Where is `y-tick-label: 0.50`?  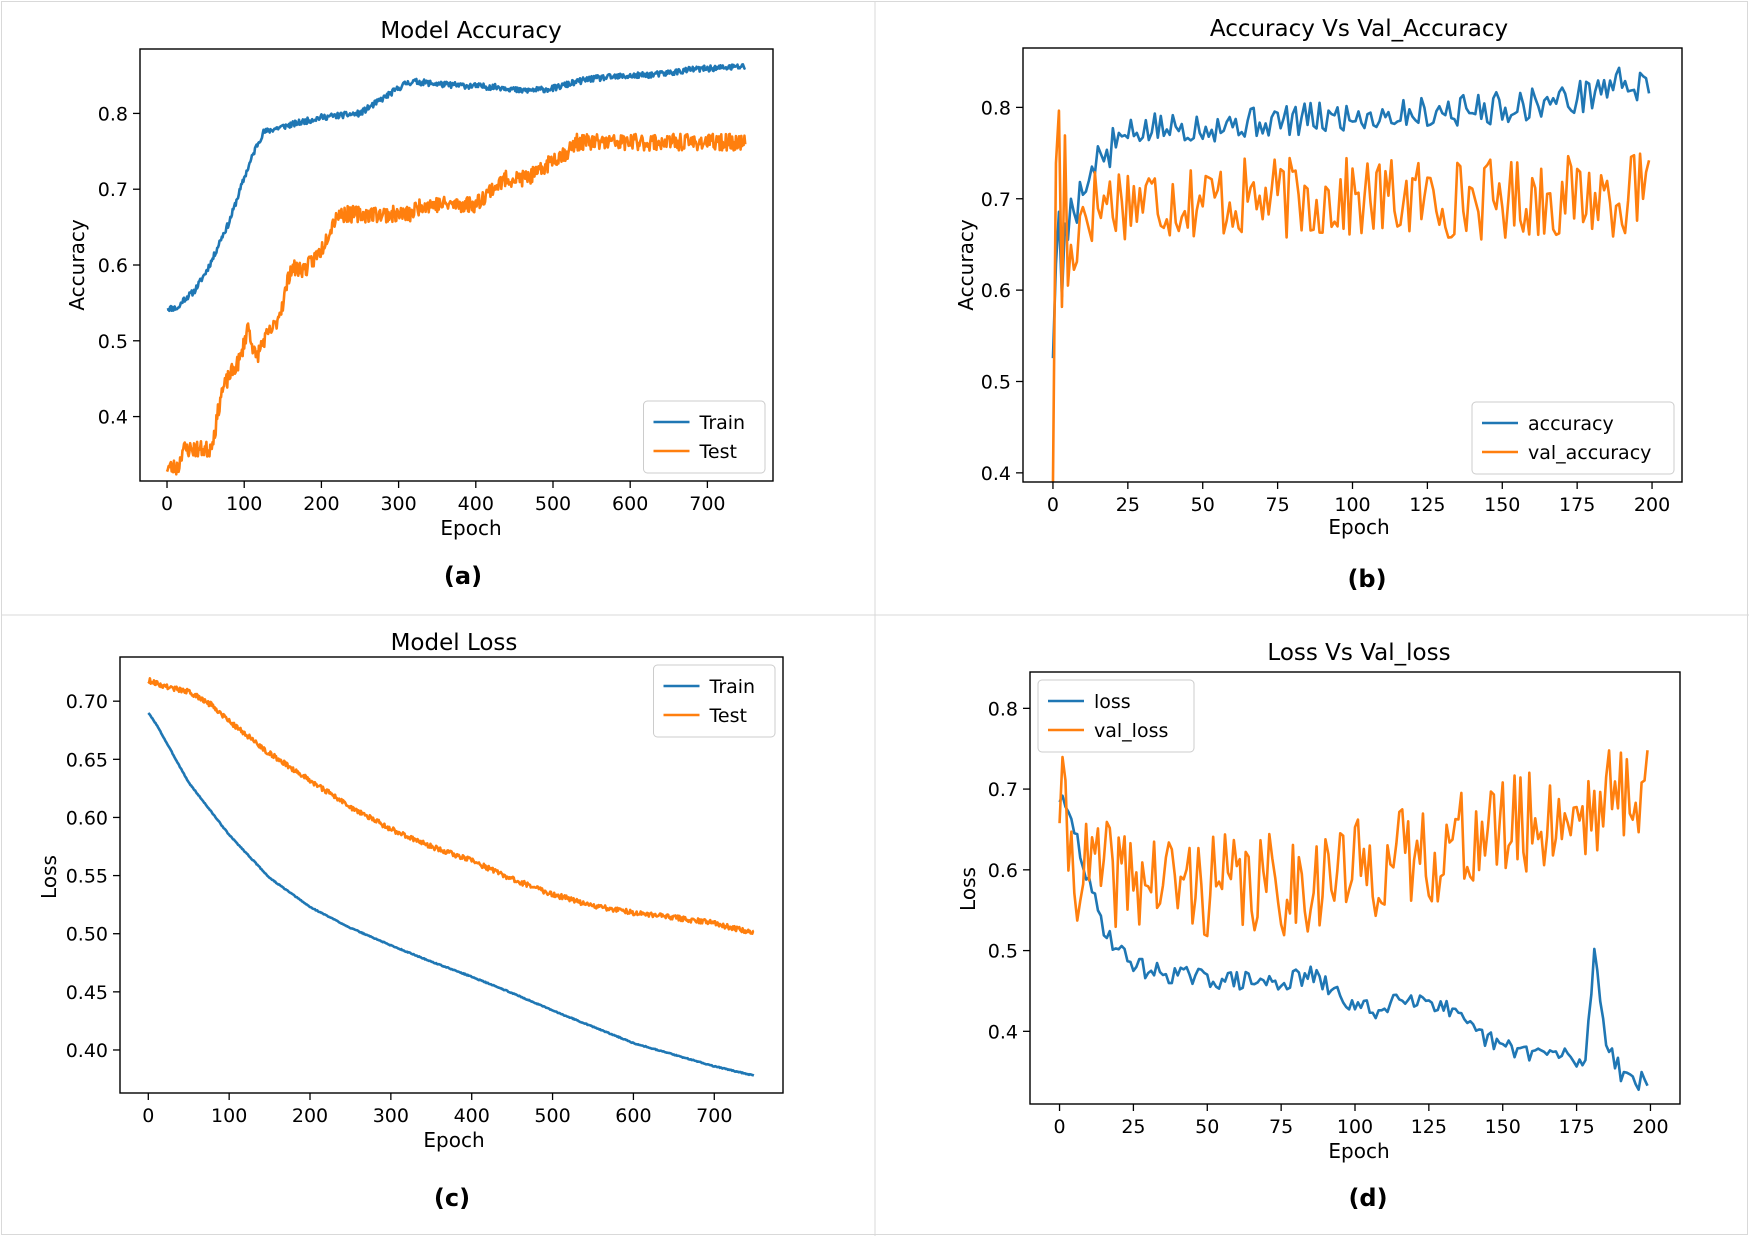 y-tick-label: 0.50 is located at coordinates (87, 935).